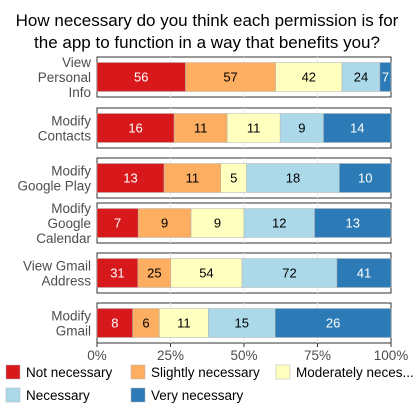 This screenshot has height=415, width=415. I want to click on category-label: View, so click(76, 62).